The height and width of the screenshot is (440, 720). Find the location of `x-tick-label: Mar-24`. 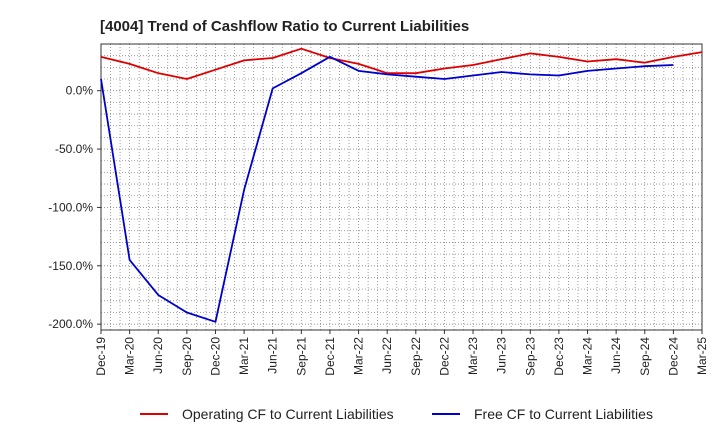

x-tick-label: Mar-24 is located at coordinates (588, 356).